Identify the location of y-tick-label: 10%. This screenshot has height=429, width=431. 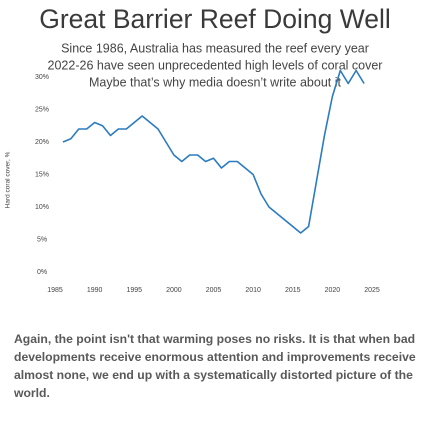
(42, 207).